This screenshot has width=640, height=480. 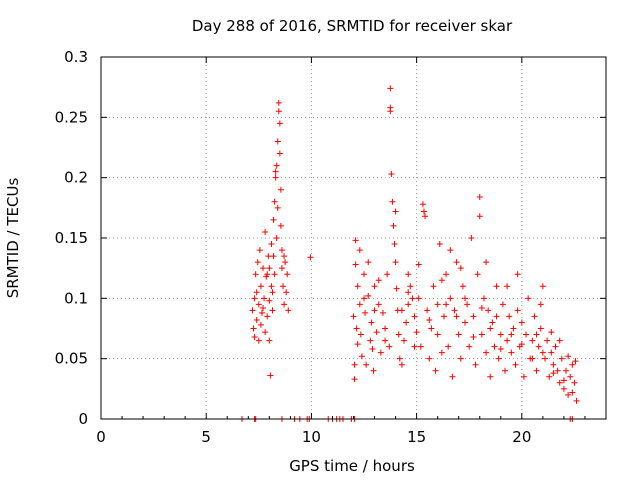 I want to click on x-tick-label: 0, so click(x=101, y=437).